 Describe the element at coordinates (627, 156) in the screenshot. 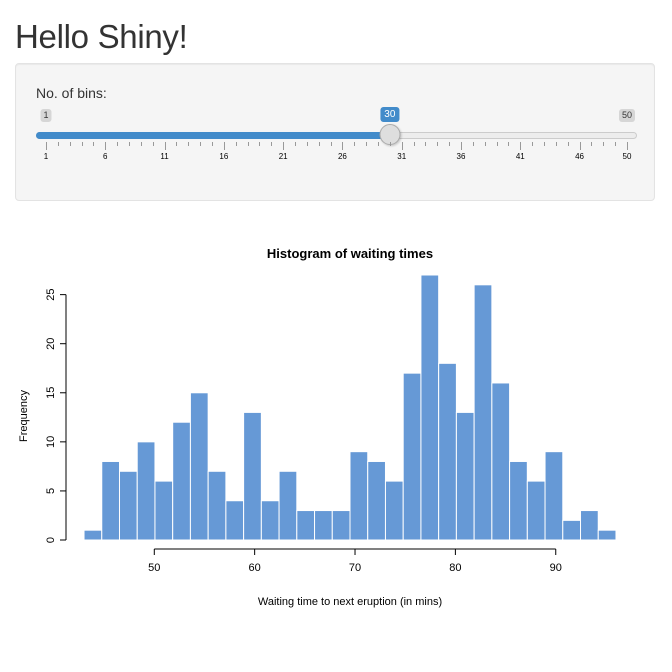

I see `slider-grid-label: 50` at that location.